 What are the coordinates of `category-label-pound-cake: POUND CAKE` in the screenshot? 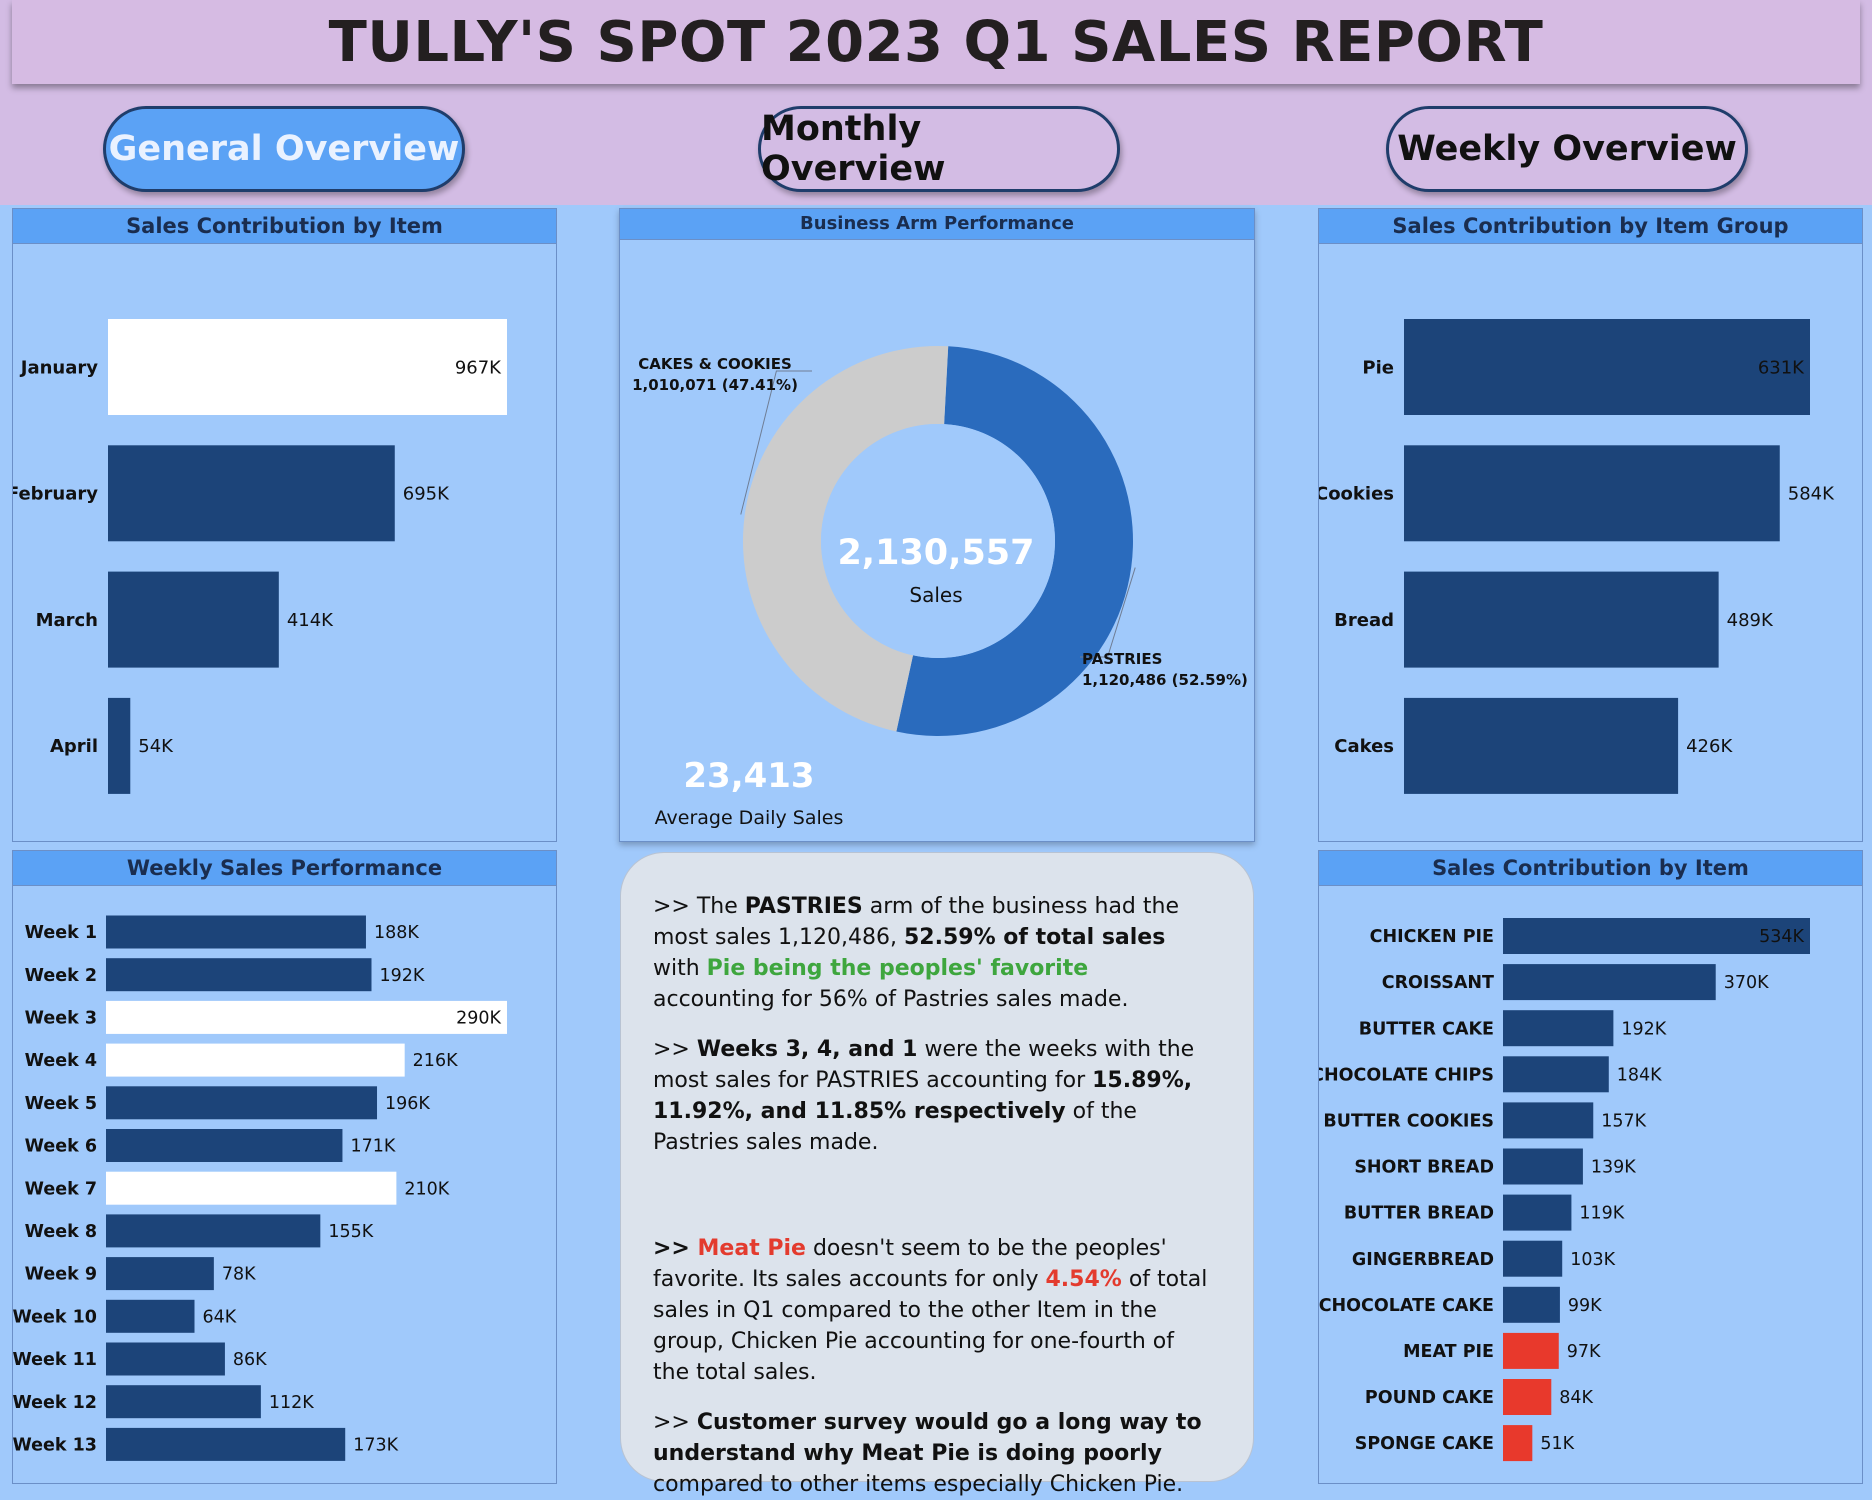 It's located at (1429, 1398).